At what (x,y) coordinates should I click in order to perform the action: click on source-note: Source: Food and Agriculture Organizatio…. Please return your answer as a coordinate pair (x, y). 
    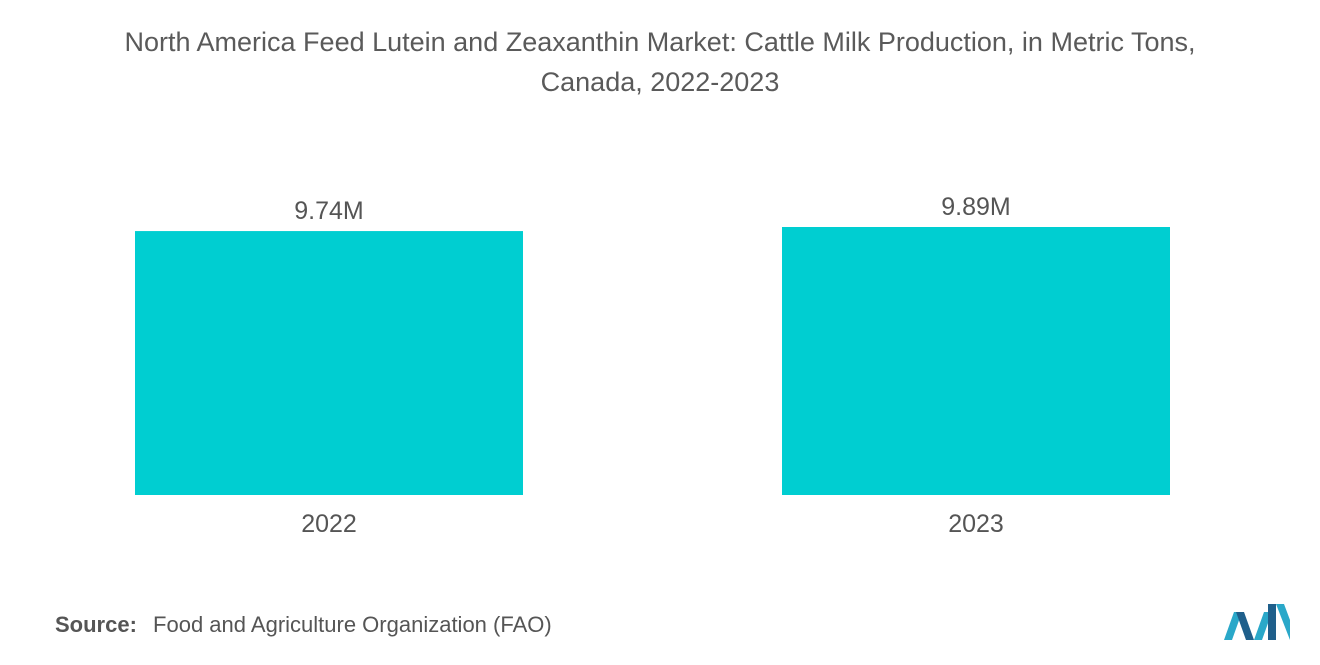
    Looking at the image, I should click on (303, 625).